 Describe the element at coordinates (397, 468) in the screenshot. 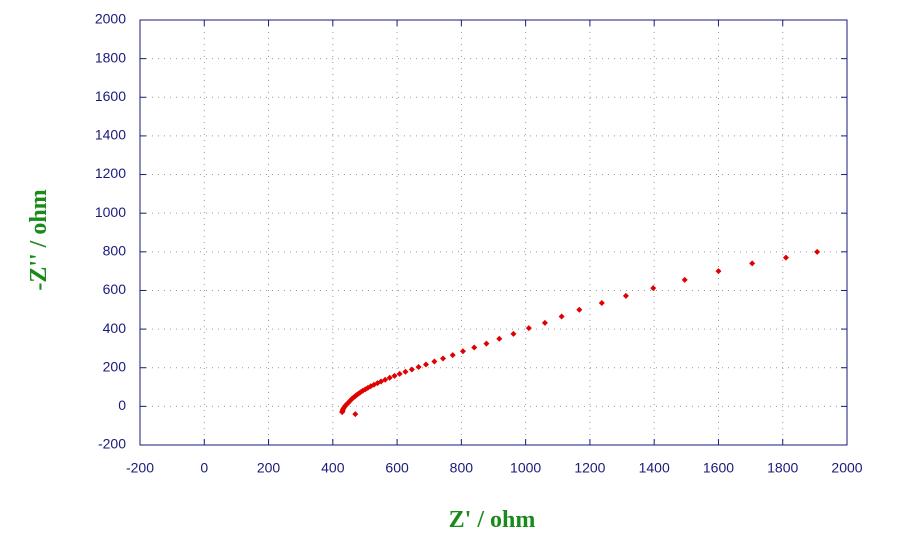

I see `x-tick-label: 600` at that location.